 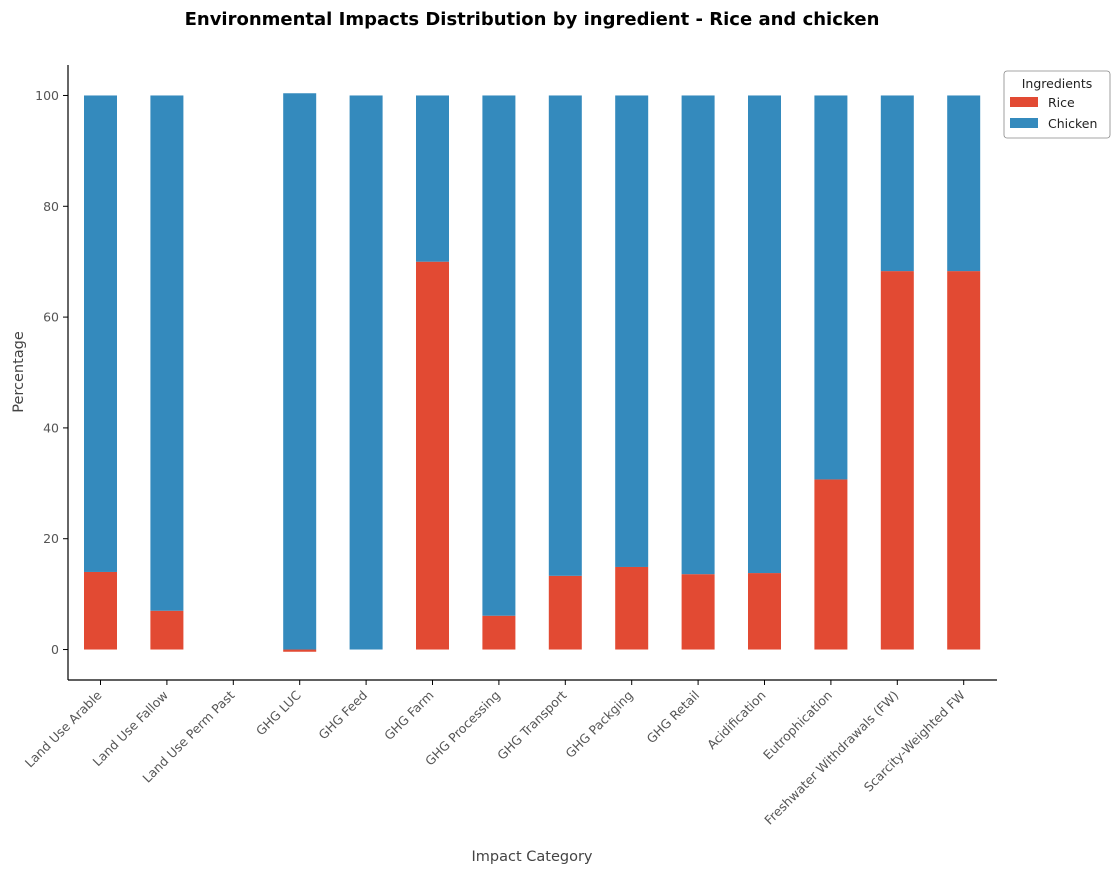 I want to click on x-tick-label: Acidification, so click(x=736, y=720).